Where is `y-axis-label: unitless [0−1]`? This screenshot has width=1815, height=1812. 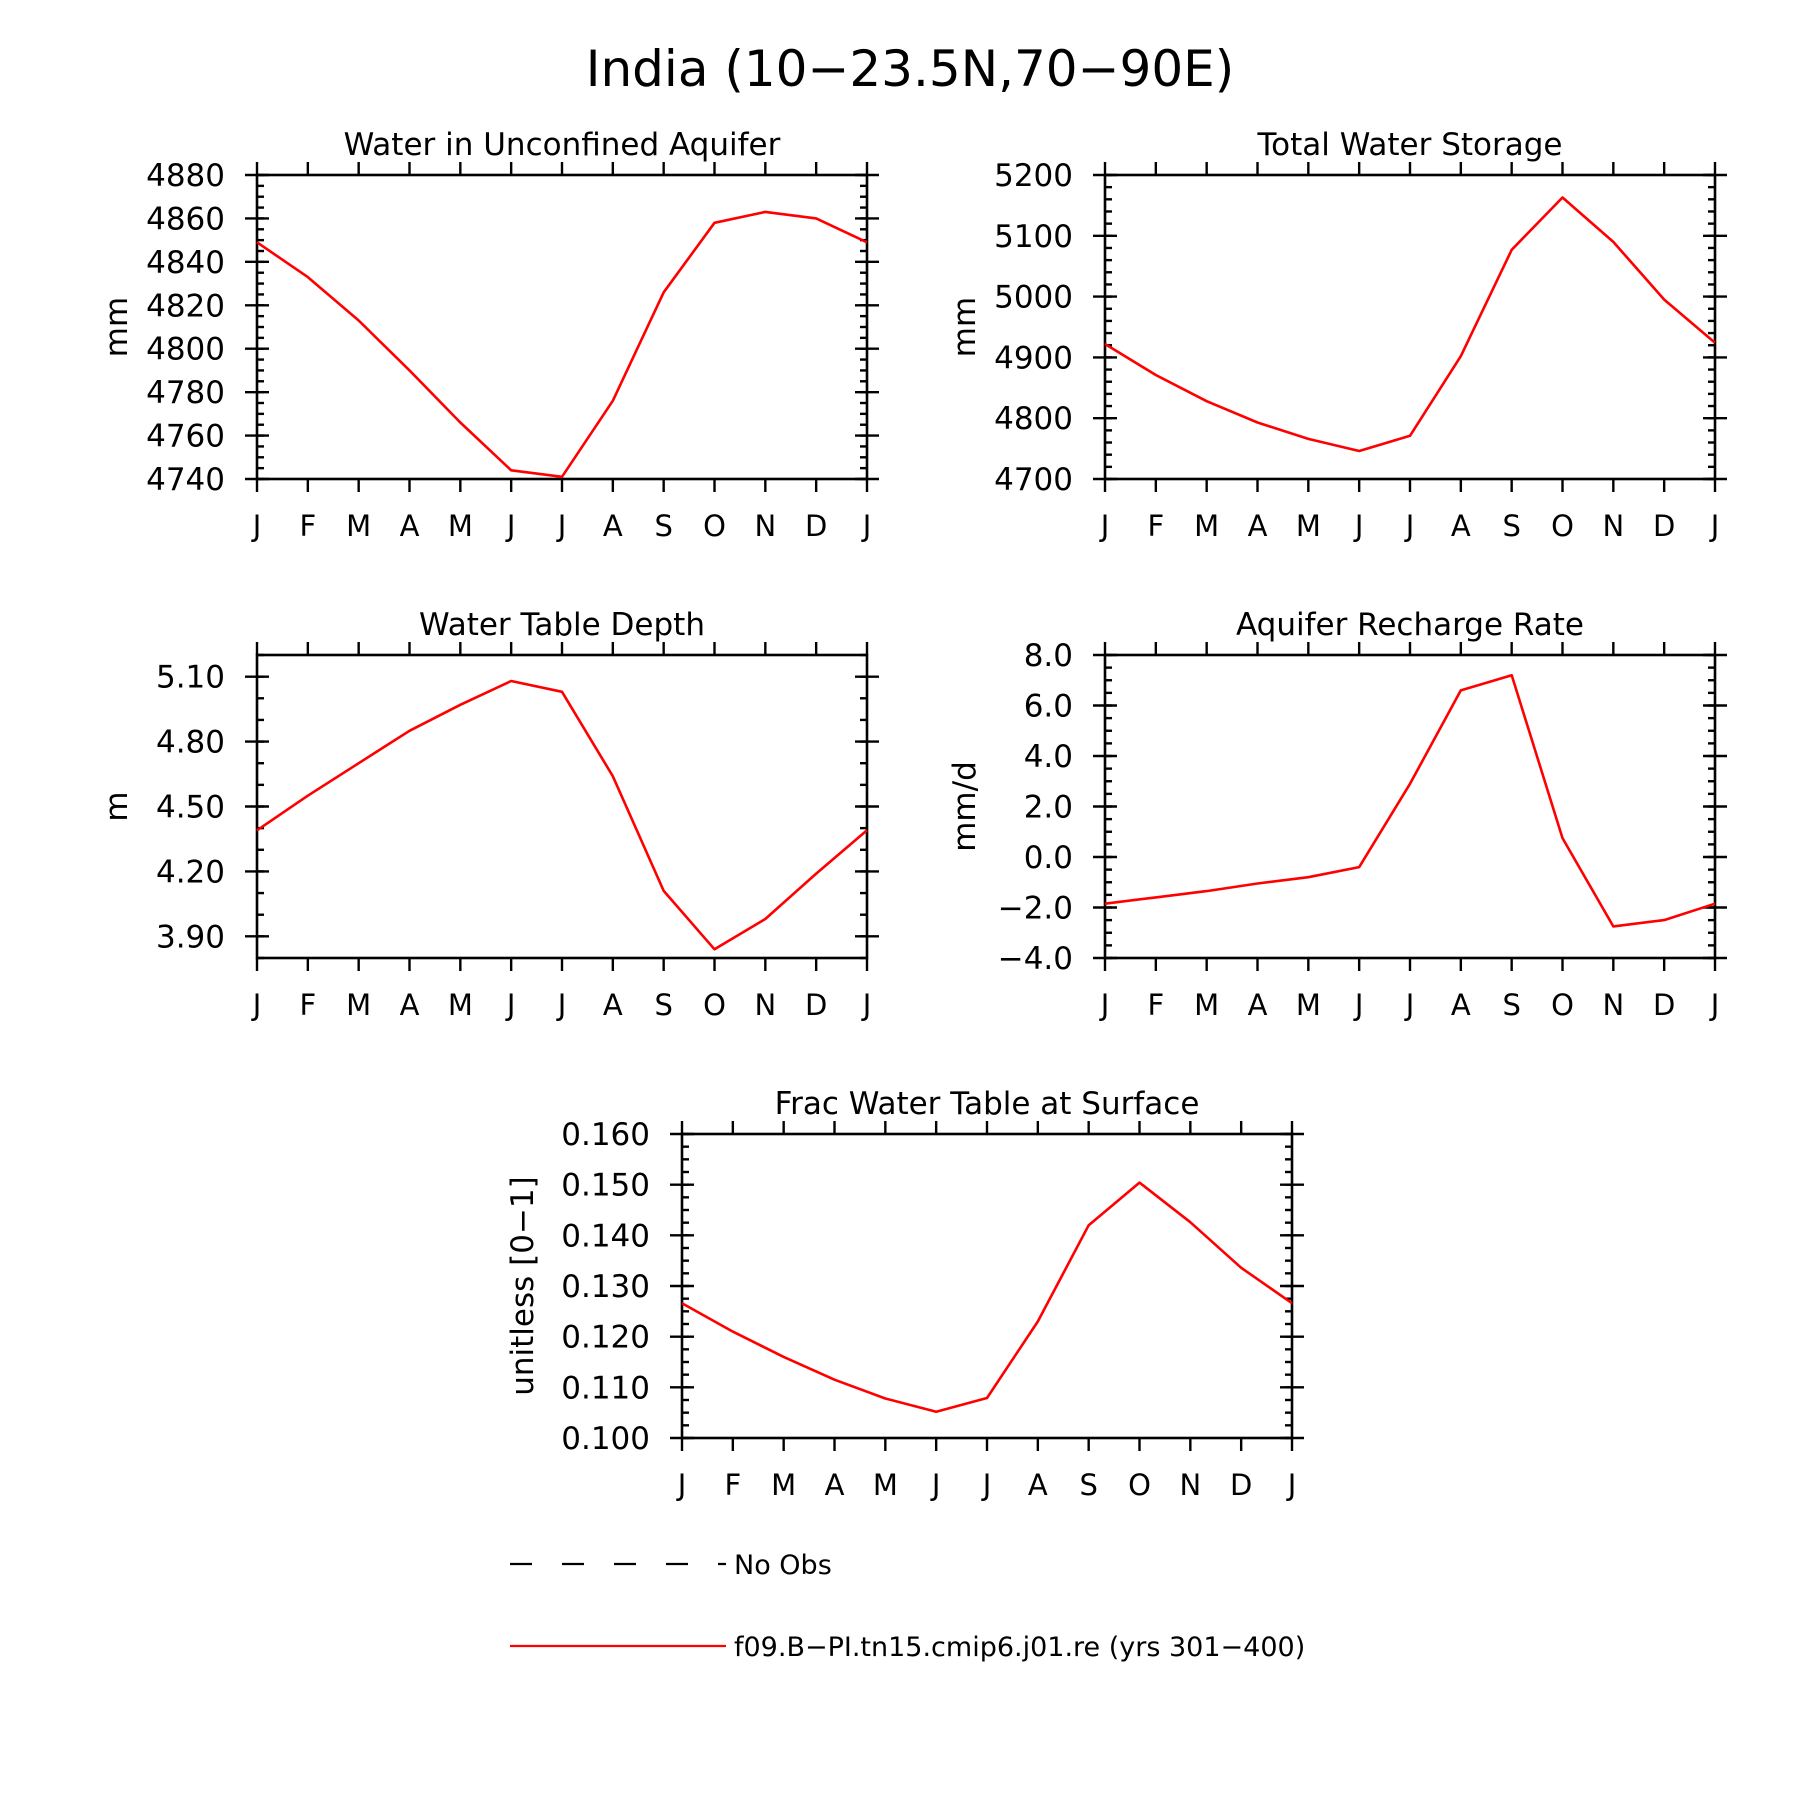
y-axis-label: unitless [0−1] is located at coordinates (523, 1286).